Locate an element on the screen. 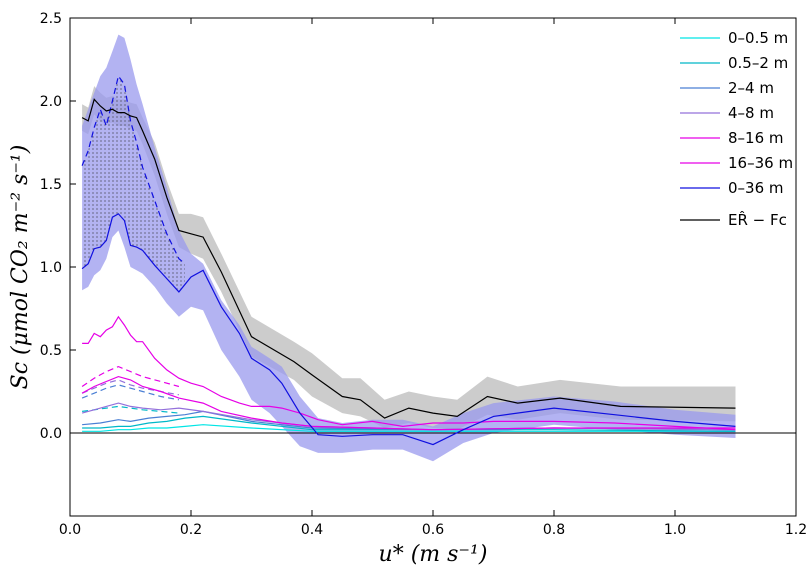  legend-label: 0.5–2 m is located at coordinates (758, 63).